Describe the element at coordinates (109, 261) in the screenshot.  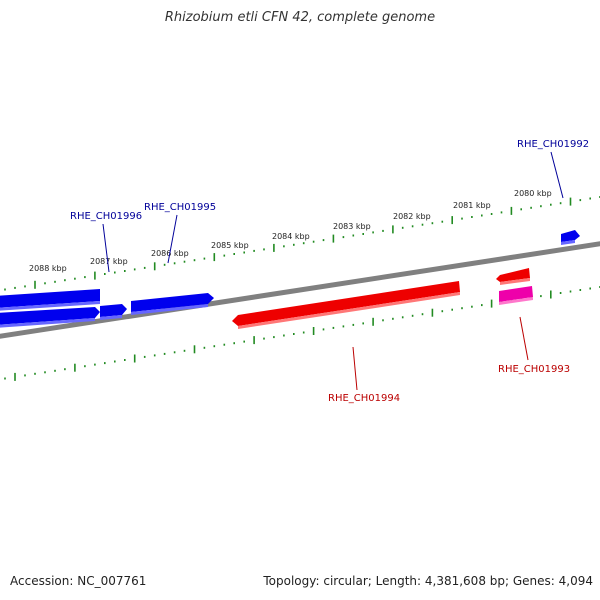
I see `scale-label-2087: 2087 kbp` at that location.